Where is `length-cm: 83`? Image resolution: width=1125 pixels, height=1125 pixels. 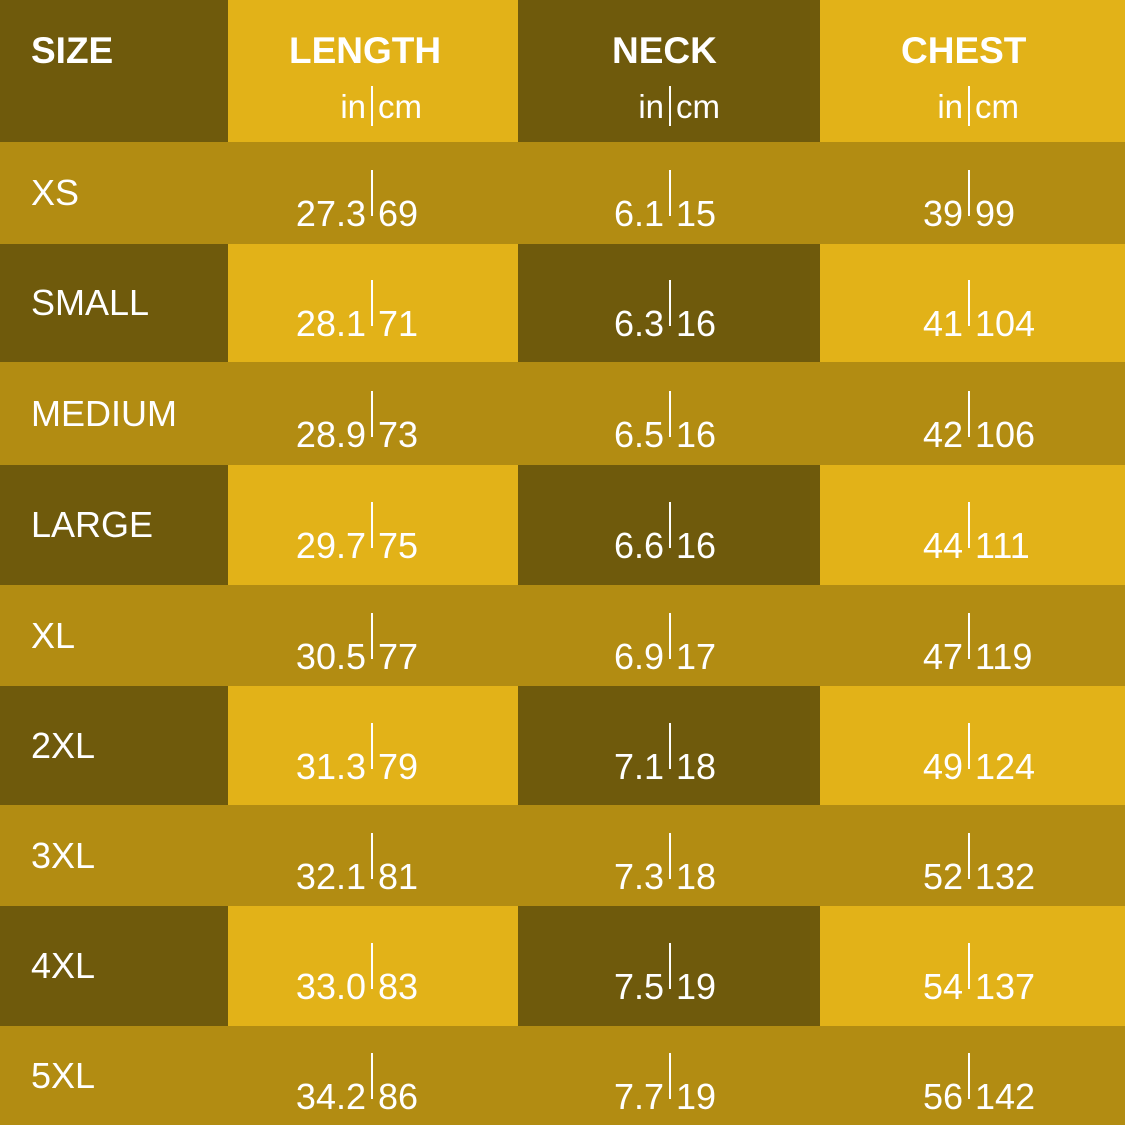 length-cm: 83 is located at coordinates (398, 986).